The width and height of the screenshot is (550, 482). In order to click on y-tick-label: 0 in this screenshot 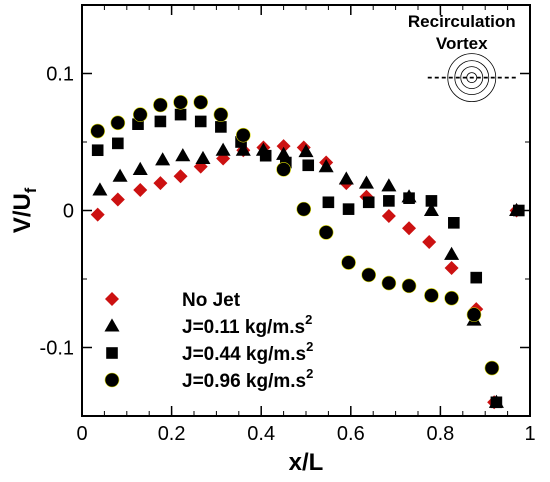, I will do `click(68, 212)`.